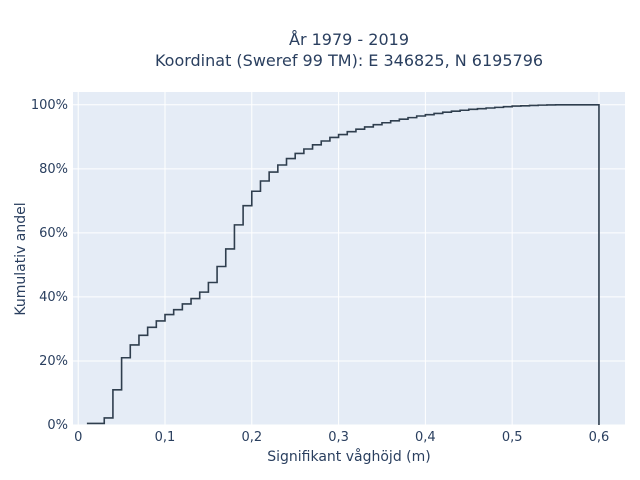 This screenshot has width=640, height=480. Describe the element at coordinates (53, 169) in the screenshot. I see `y-tick-label: 80%` at that location.